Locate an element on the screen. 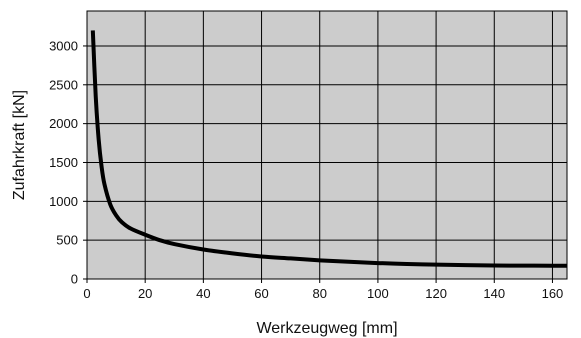 This screenshot has width=581, height=338. x-tick-label: 160 is located at coordinates (553, 293).